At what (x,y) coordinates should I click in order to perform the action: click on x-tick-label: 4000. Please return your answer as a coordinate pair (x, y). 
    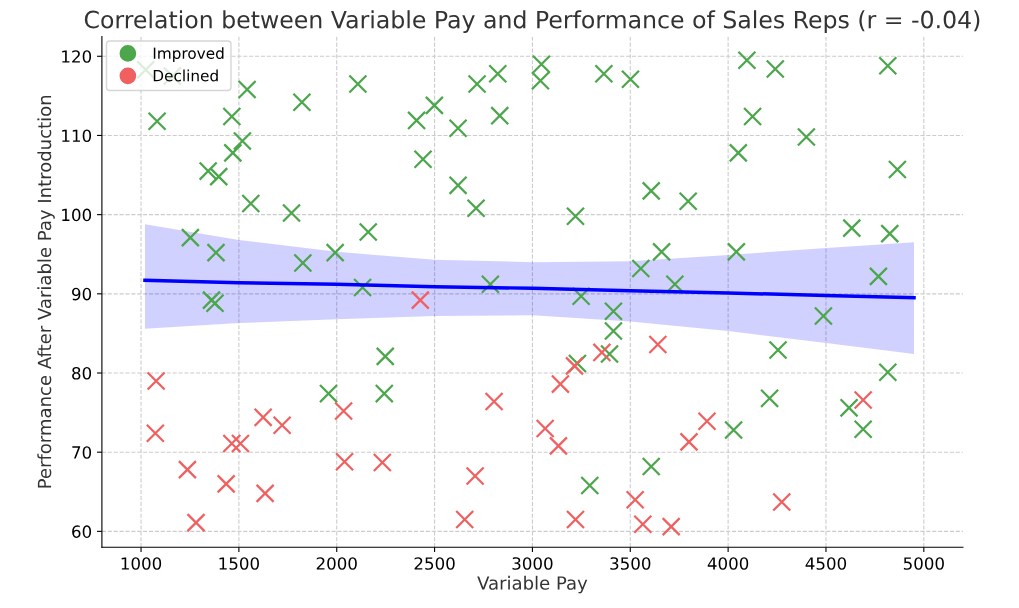
    Looking at the image, I should click on (728, 563).